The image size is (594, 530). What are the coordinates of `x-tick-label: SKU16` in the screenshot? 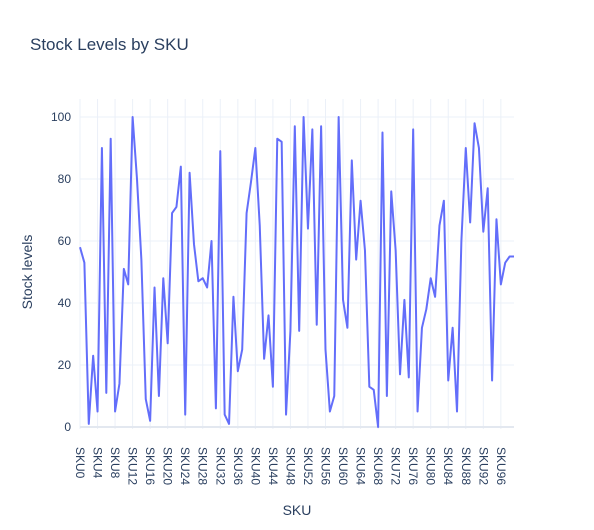 It's located at (150, 466).